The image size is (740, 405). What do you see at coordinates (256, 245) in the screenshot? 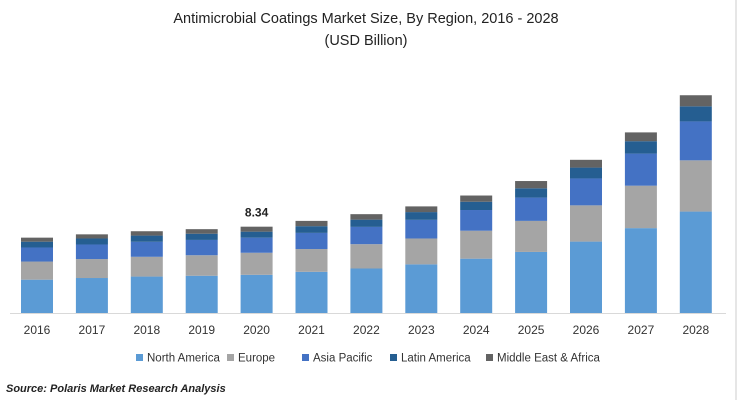
I see `bar-segment-asia-pacific-2020` at bounding box center [256, 245].